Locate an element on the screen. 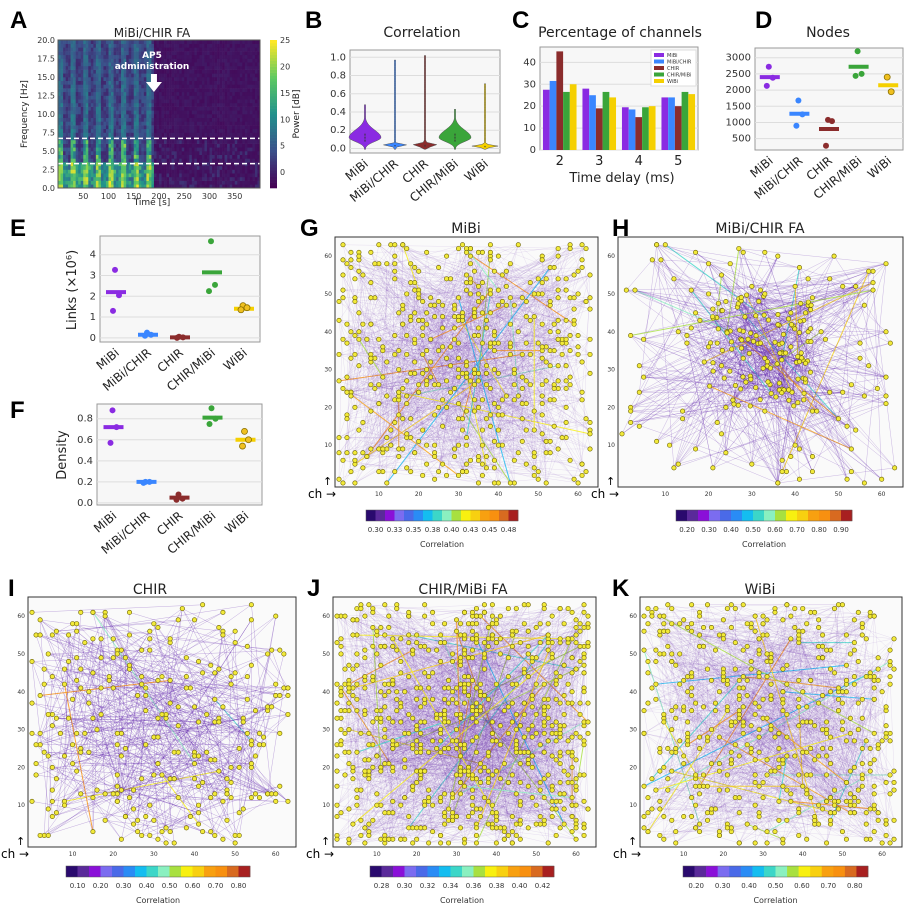  panel-f-frame is located at coordinates (179, 454).